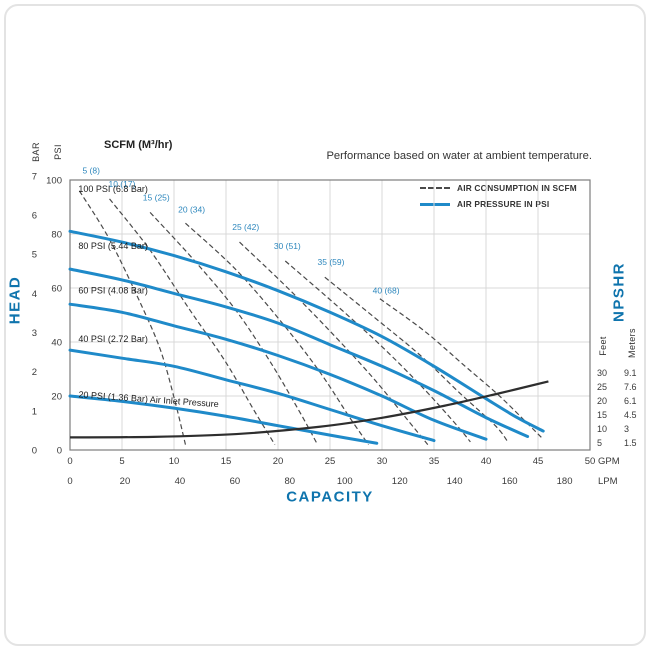 This screenshot has width=650, height=650. Describe the element at coordinates (138, 145) in the screenshot. I see `scfm-units-label: SCFM (M³/hr)` at that location.